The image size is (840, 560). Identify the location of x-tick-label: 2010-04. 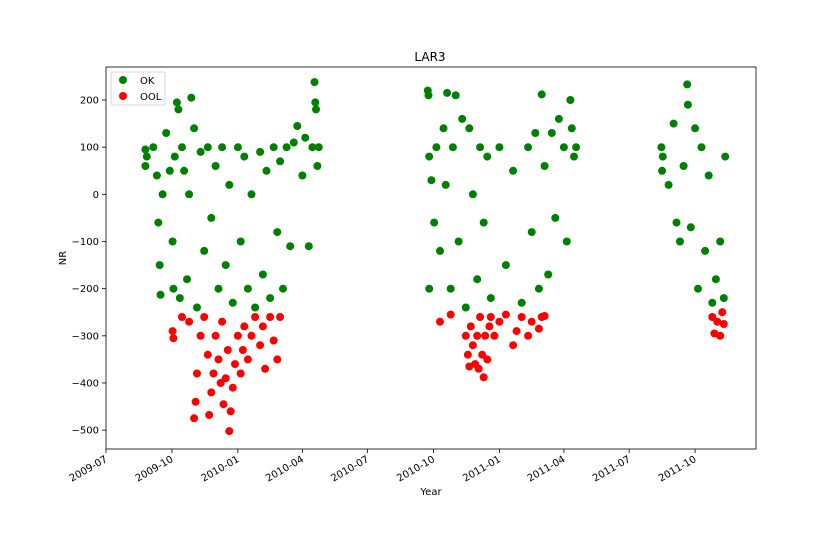
(285, 469).